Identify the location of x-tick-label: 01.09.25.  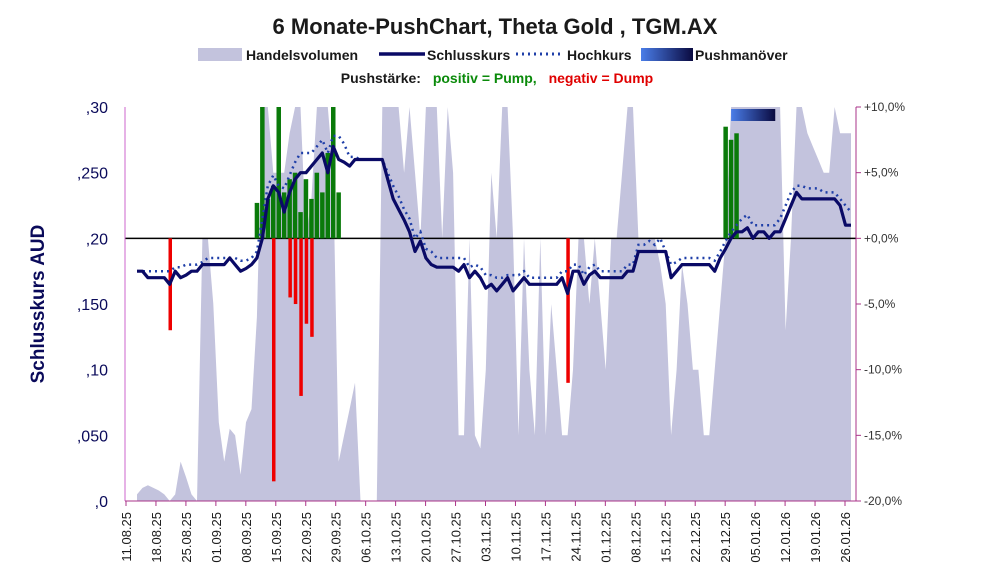
(216, 537).